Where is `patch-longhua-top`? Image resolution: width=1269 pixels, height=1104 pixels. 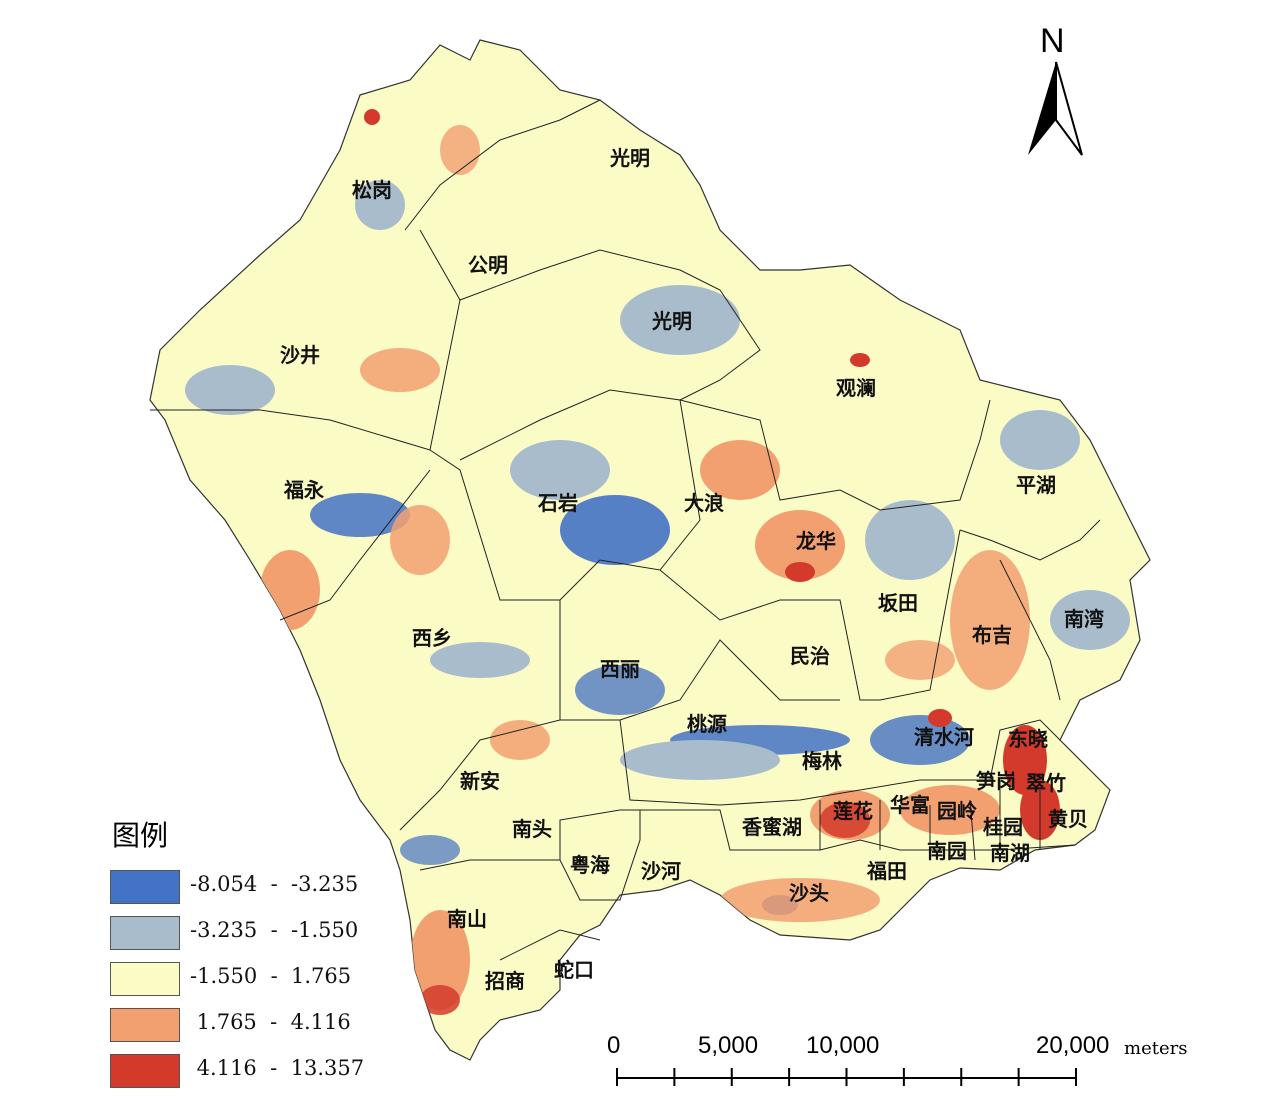
patch-longhua-top is located at coordinates (800, 572).